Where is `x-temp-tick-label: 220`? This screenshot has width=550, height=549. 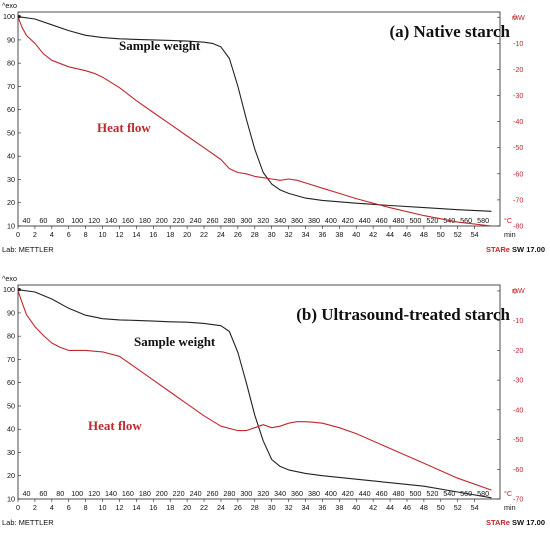
x-temp-tick-label: 220 is located at coordinates (179, 220).